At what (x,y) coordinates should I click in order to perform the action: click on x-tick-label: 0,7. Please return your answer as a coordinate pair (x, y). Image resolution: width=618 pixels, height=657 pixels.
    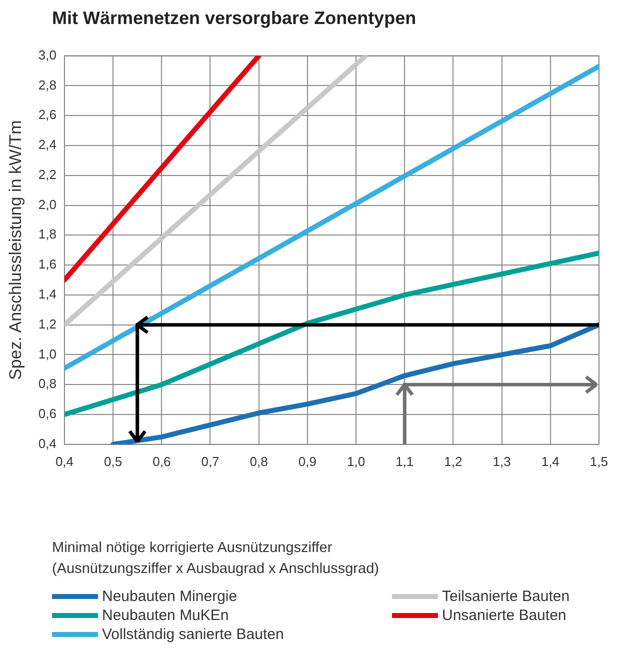
    Looking at the image, I should click on (210, 461).